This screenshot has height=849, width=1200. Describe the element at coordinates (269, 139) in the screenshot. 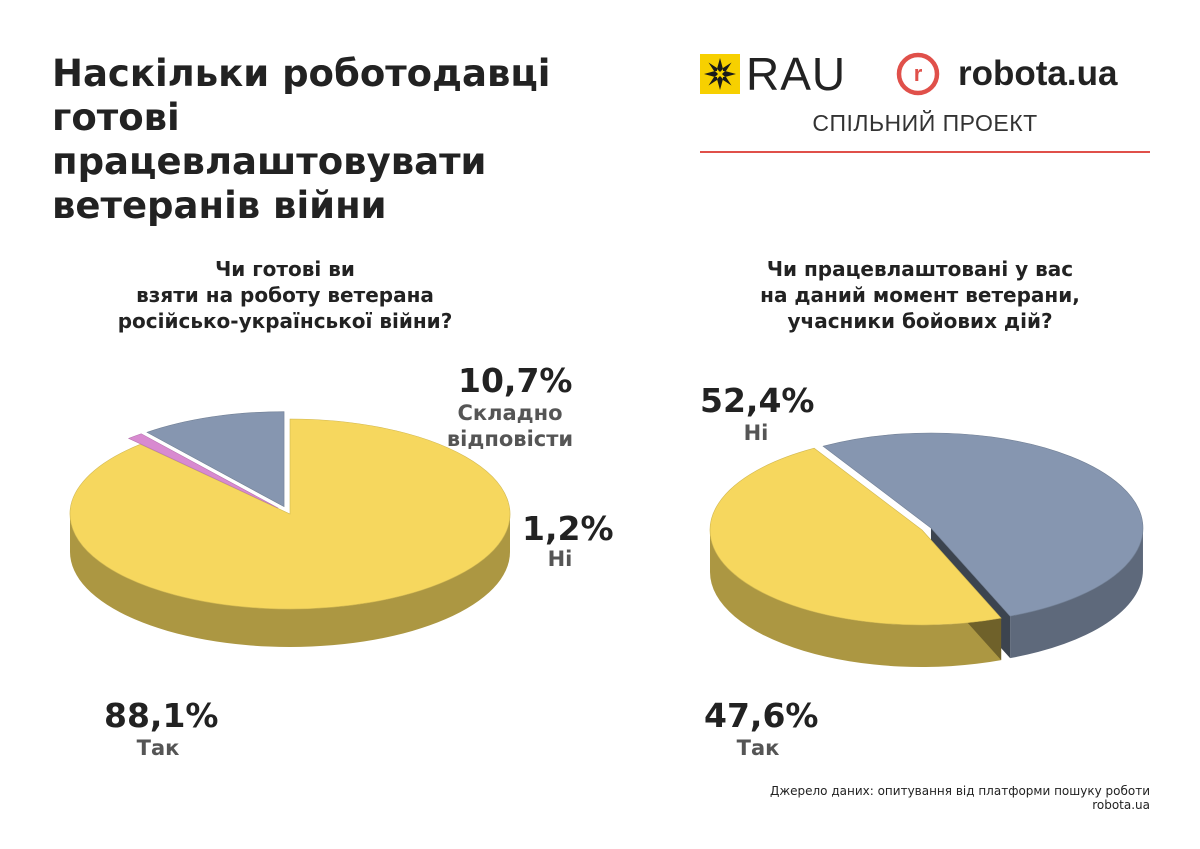

I see `title-line: готові працевлаштовувати` at that location.